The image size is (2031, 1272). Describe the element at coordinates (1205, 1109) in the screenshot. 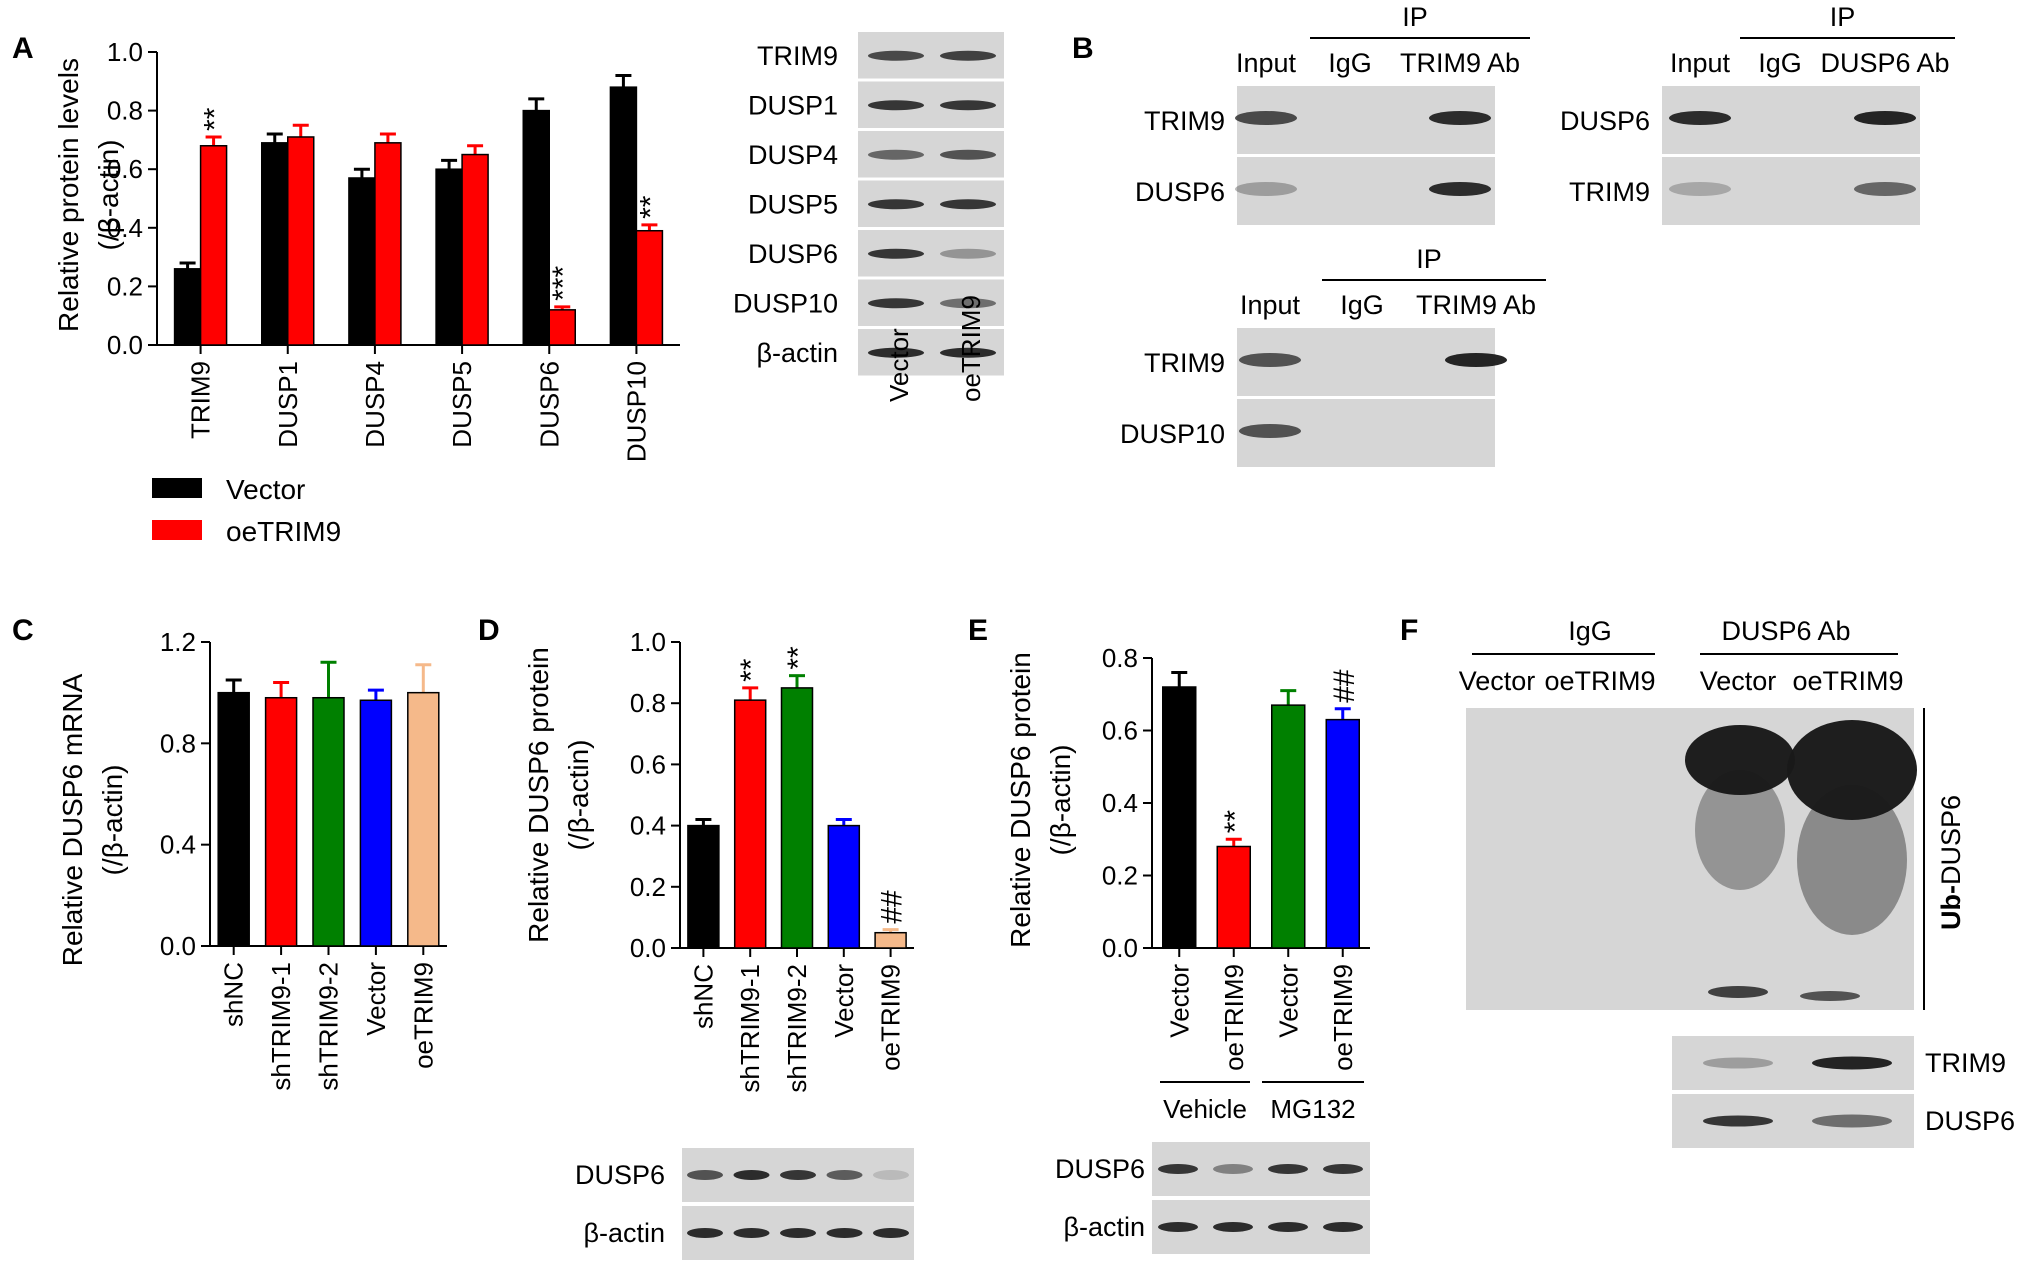

I see `group-label-vehicle: Vehicle` at that location.